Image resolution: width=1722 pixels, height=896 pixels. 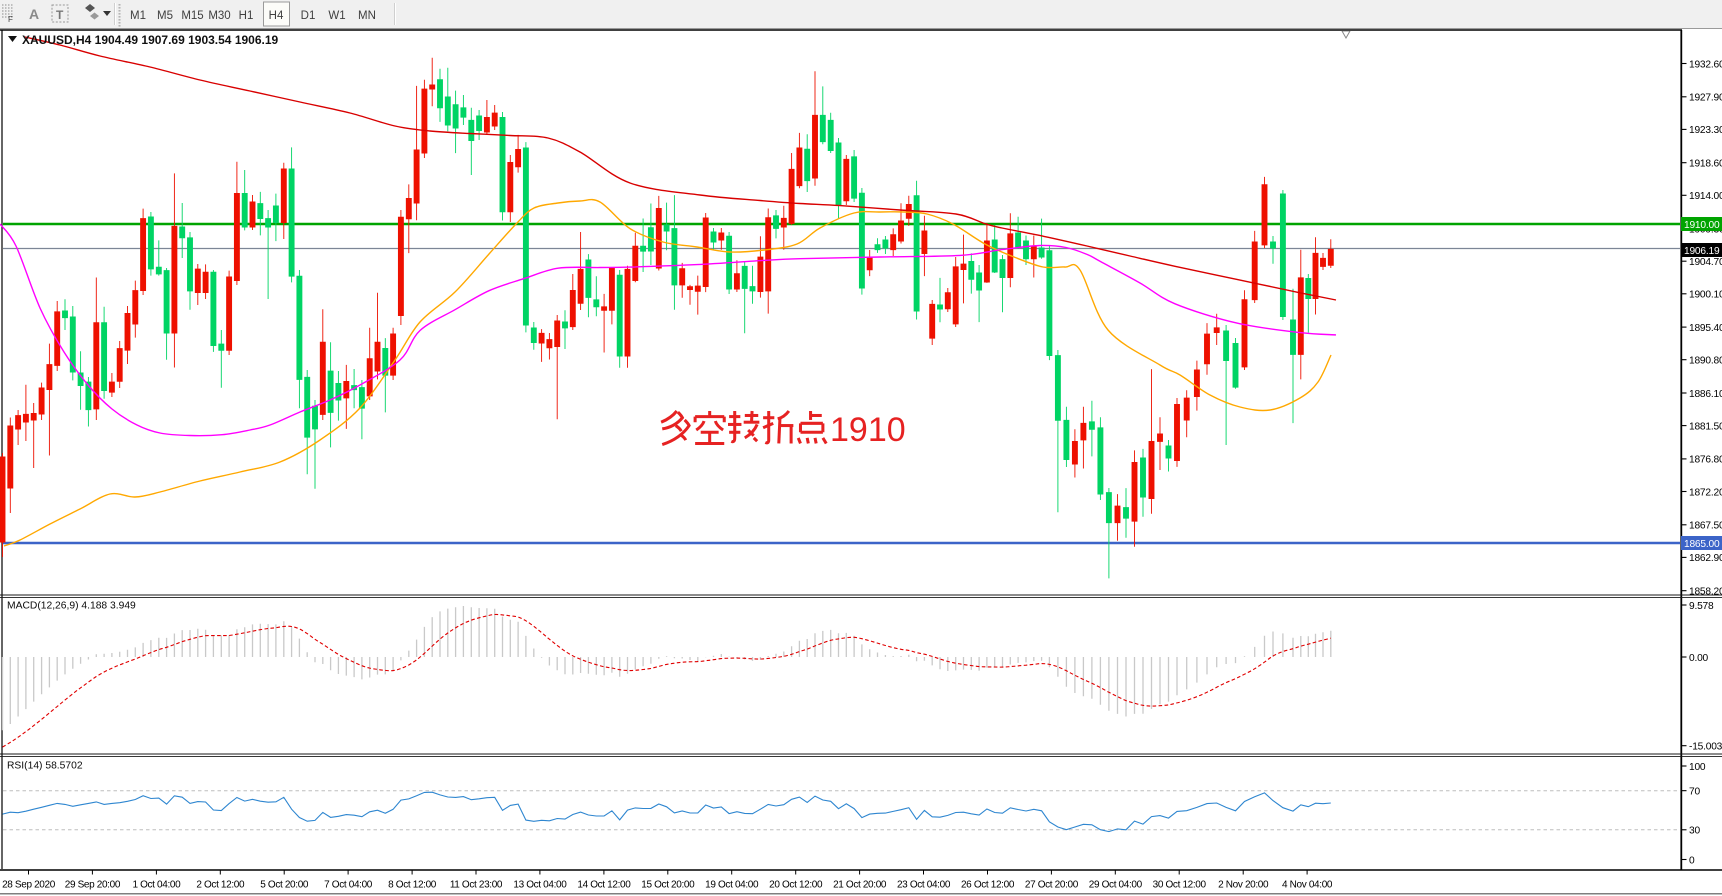 I want to click on svg-text: 11 Oct 23:00, so click(x=476, y=885).